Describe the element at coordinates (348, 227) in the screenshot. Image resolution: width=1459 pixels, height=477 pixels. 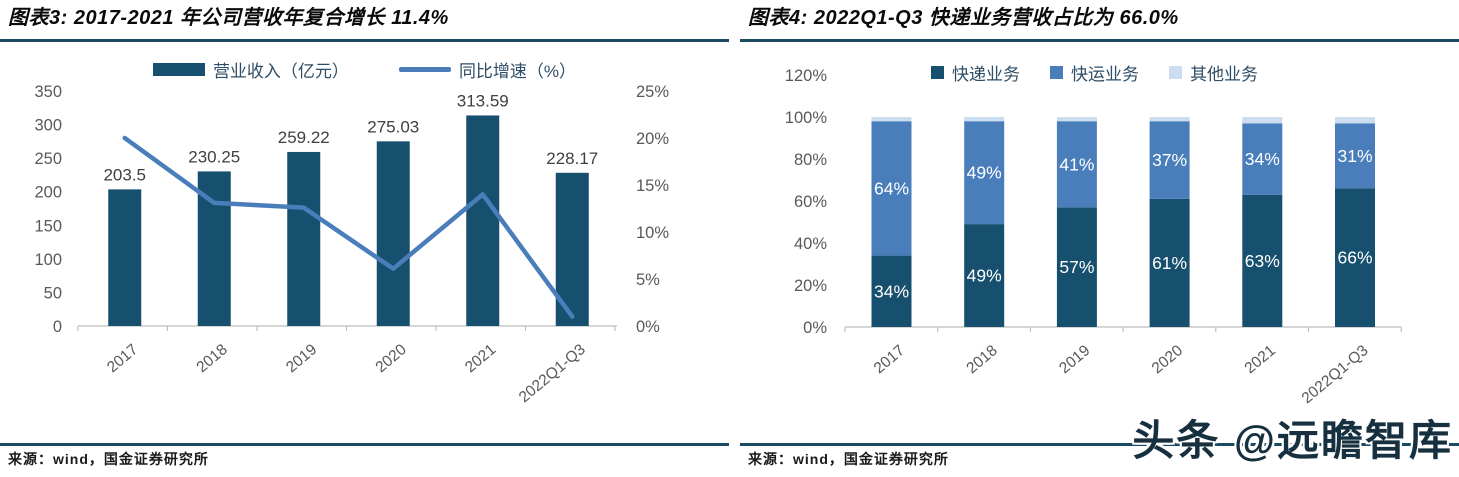
I see `growth-line` at that location.